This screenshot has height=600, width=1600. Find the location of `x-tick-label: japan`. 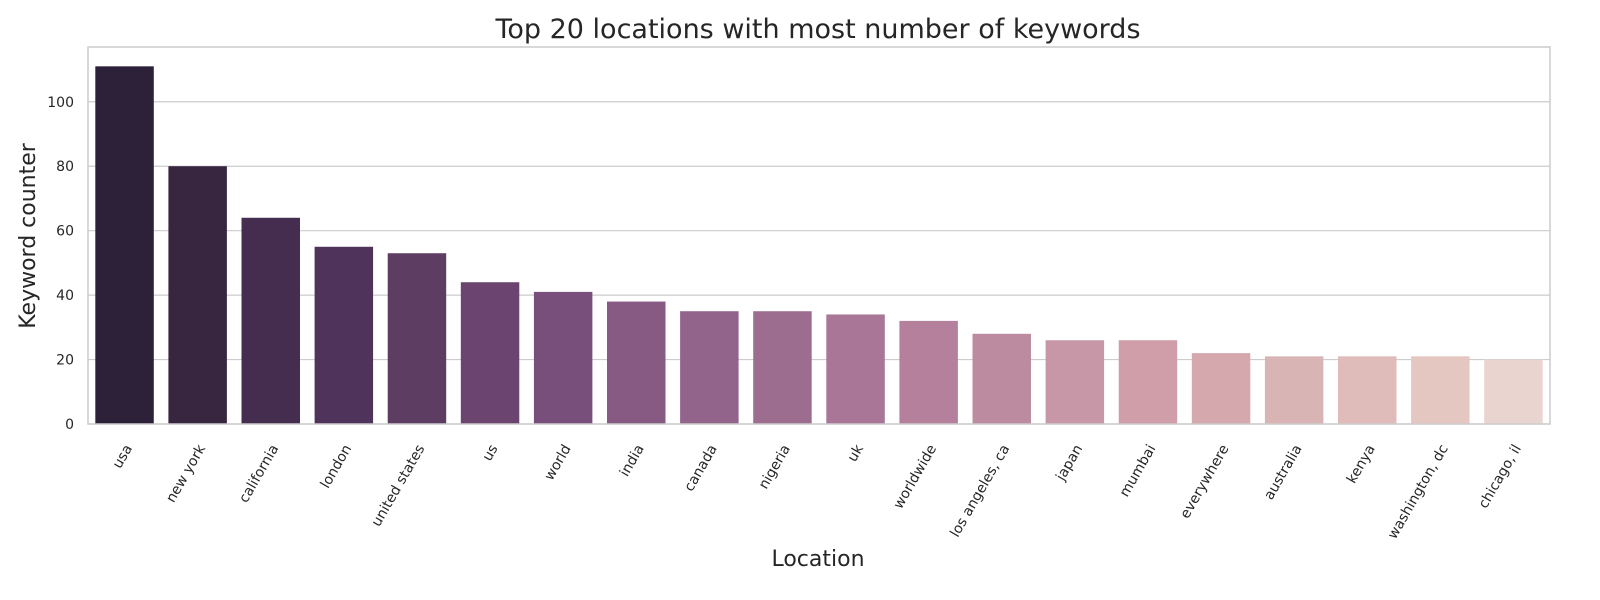

x-tick-label: japan is located at coordinates (1070, 463).